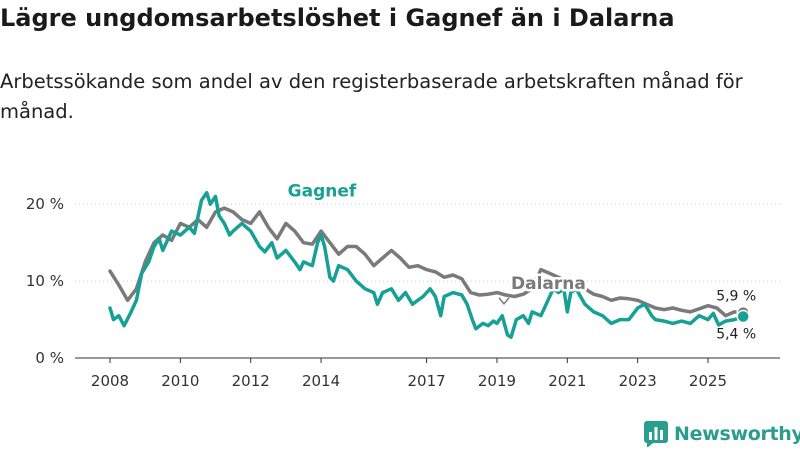  I want to click on series-label-halo-gagnef: Gagnef, so click(322, 192).